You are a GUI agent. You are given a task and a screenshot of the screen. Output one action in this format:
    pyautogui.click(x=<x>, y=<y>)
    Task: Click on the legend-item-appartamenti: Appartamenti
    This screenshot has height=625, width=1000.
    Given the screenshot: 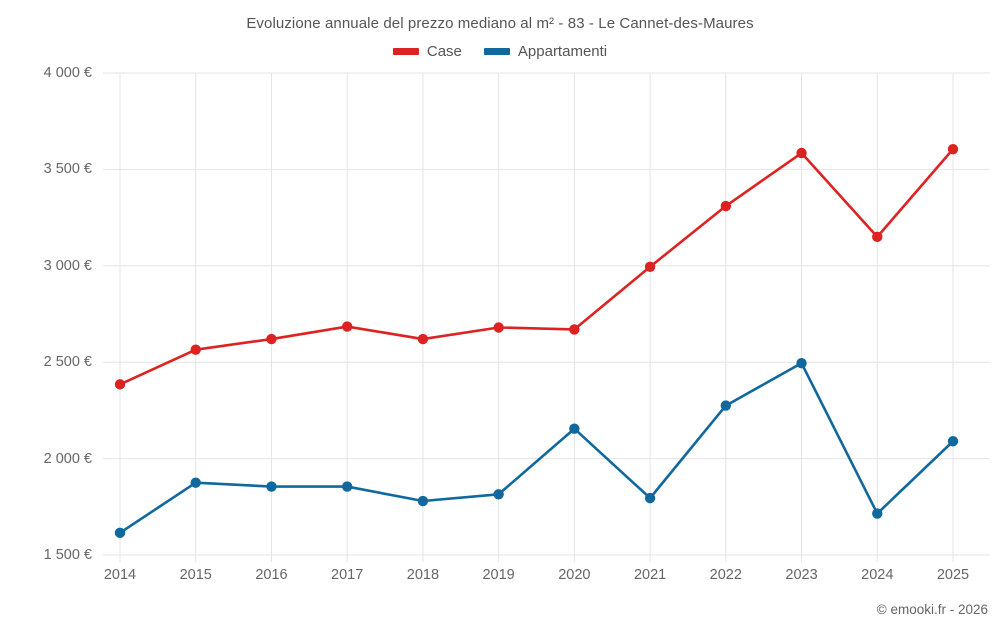 What is the action you would take?
    pyautogui.click(x=545, y=51)
    